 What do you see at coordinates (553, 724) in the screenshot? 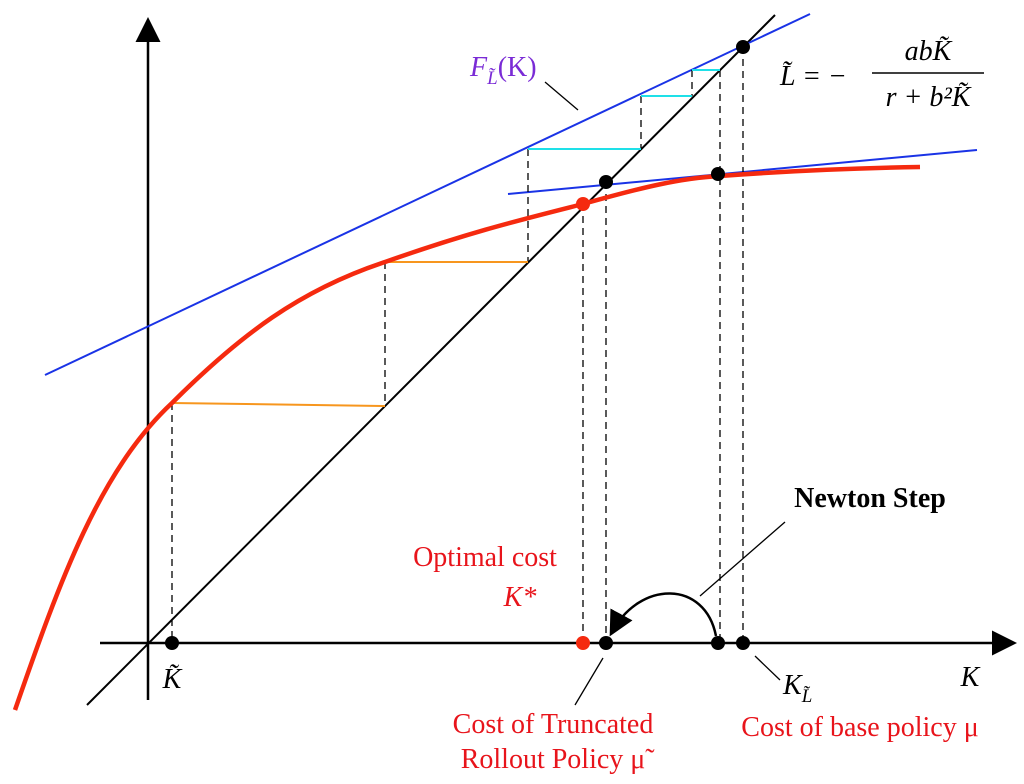
I see `truncated-rollout-label: Cost of Truncated` at bounding box center [553, 724].